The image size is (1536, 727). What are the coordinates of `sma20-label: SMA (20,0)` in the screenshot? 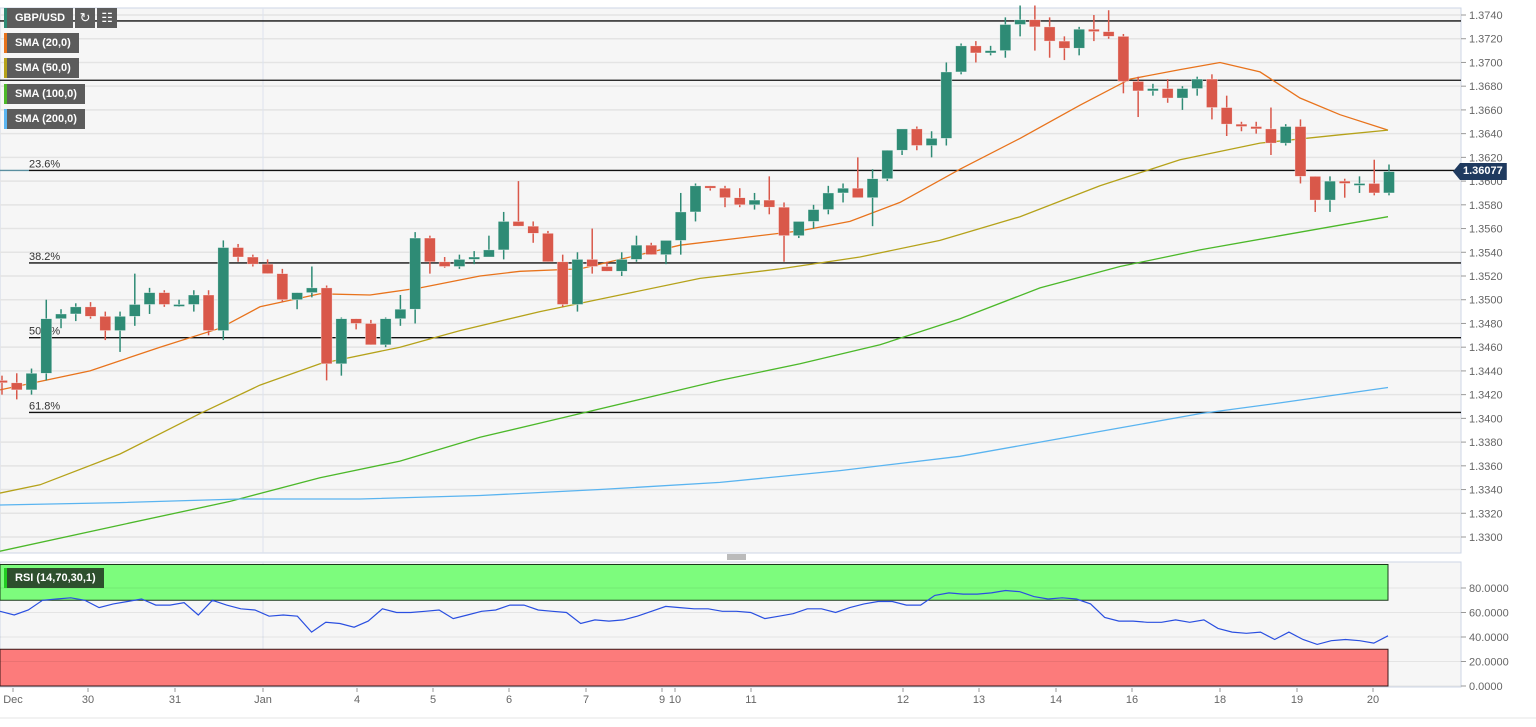 It's located at (41, 43).